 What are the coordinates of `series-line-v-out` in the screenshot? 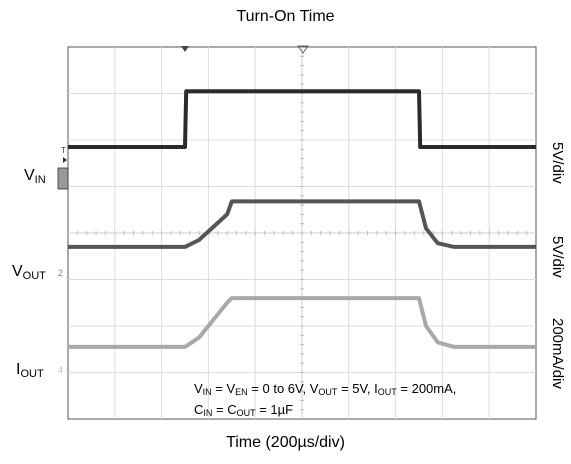 It's located at (302, 224).